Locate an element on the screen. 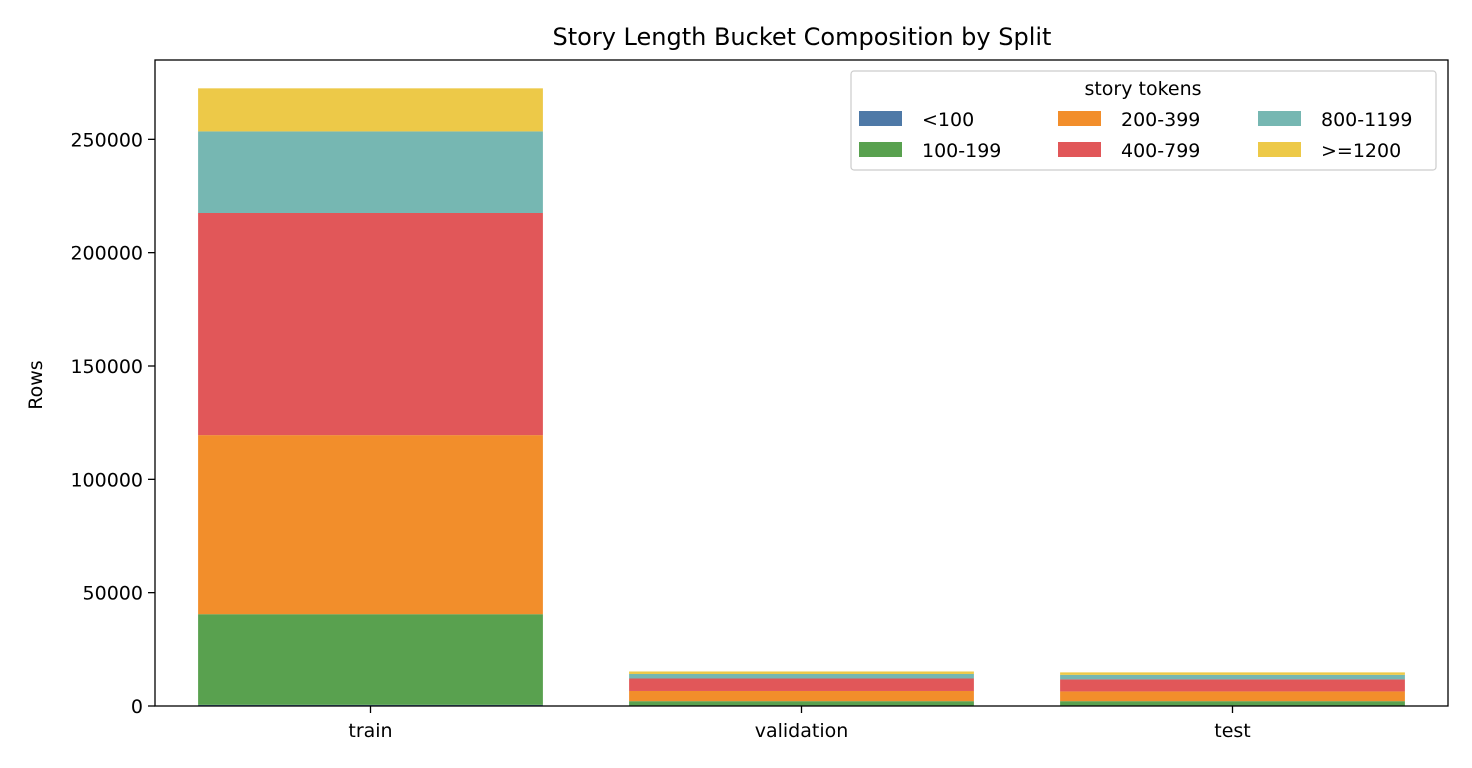 This screenshot has height=768, width=1472. legend-label: <100 is located at coordinates (948, 120).